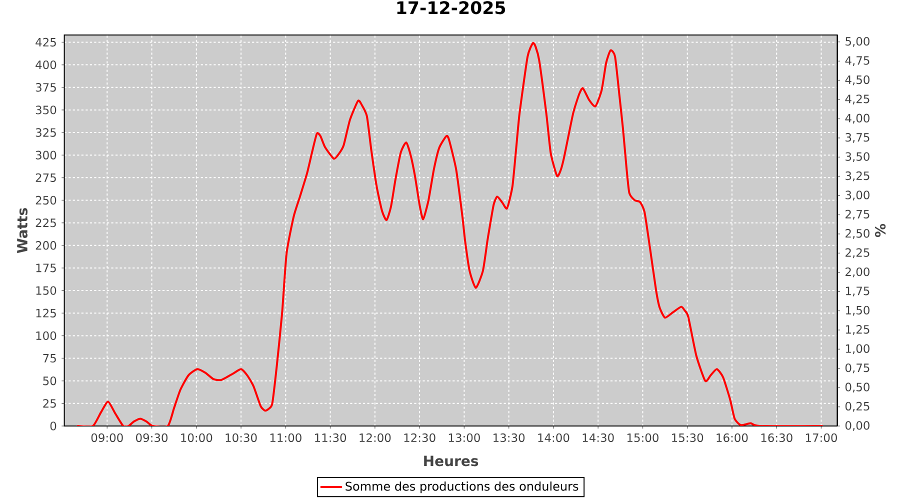  Describe the element at coordinates (858, 291) in the screenshot. I see `y2-tick-label: 1,75` at that location.